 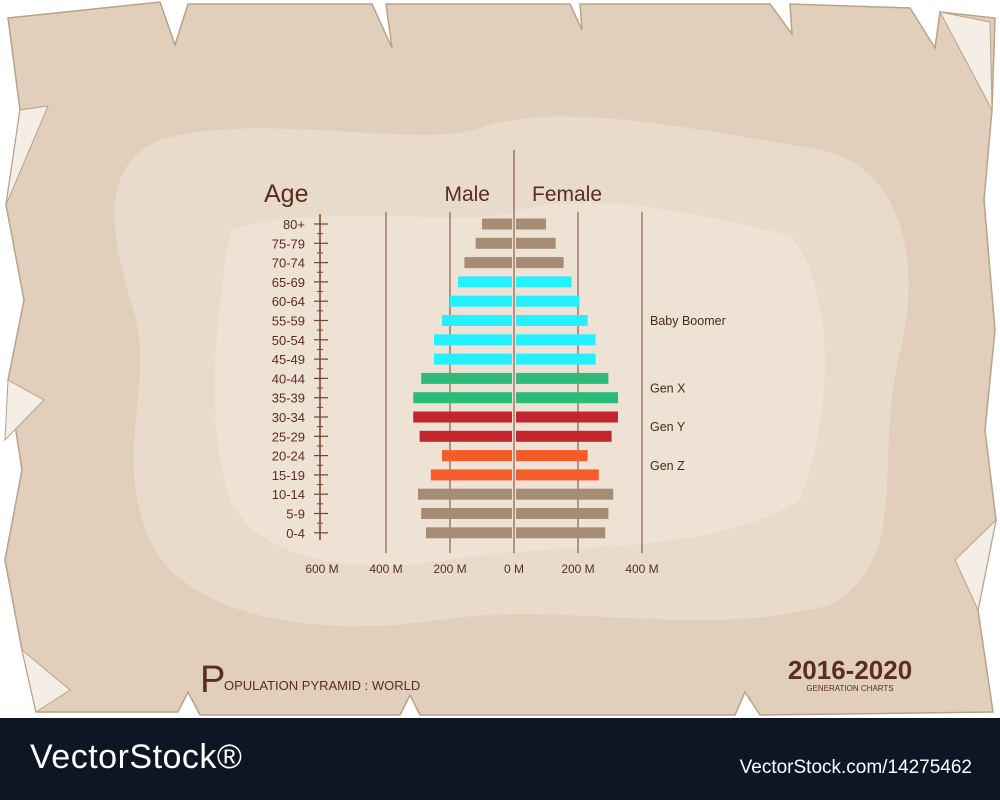 I want to click on x-tick-label: 600 M, so click(x=321, y=569).